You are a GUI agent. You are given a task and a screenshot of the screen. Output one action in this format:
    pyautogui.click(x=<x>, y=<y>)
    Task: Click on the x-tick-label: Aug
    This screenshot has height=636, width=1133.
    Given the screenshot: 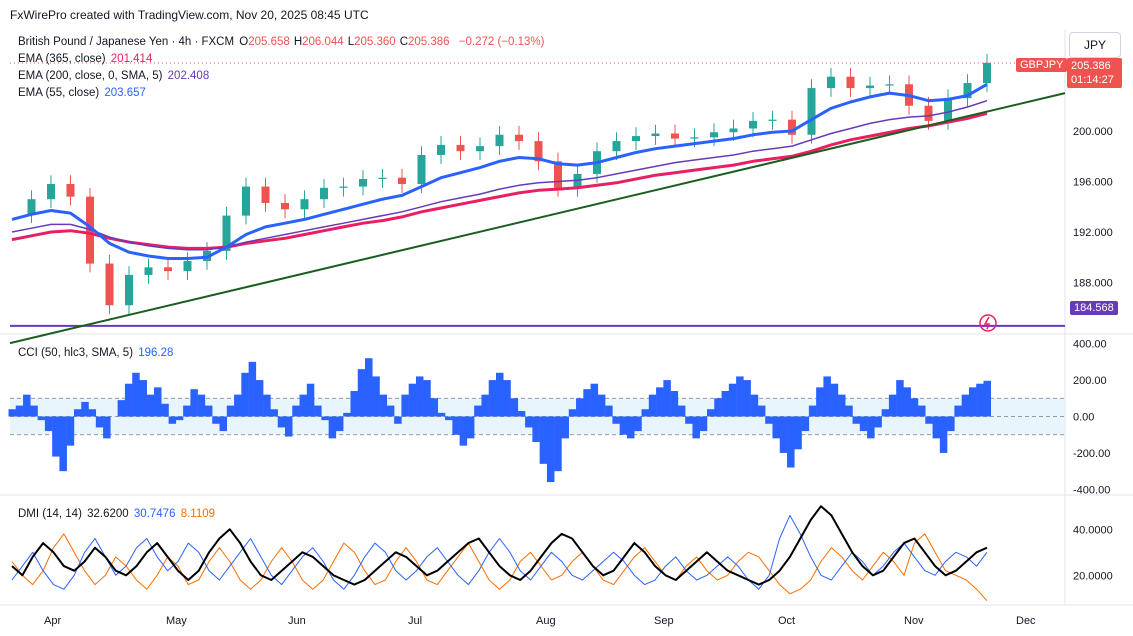 What is the action you would take?
    pyautogui.click(x=546, y=621)
    